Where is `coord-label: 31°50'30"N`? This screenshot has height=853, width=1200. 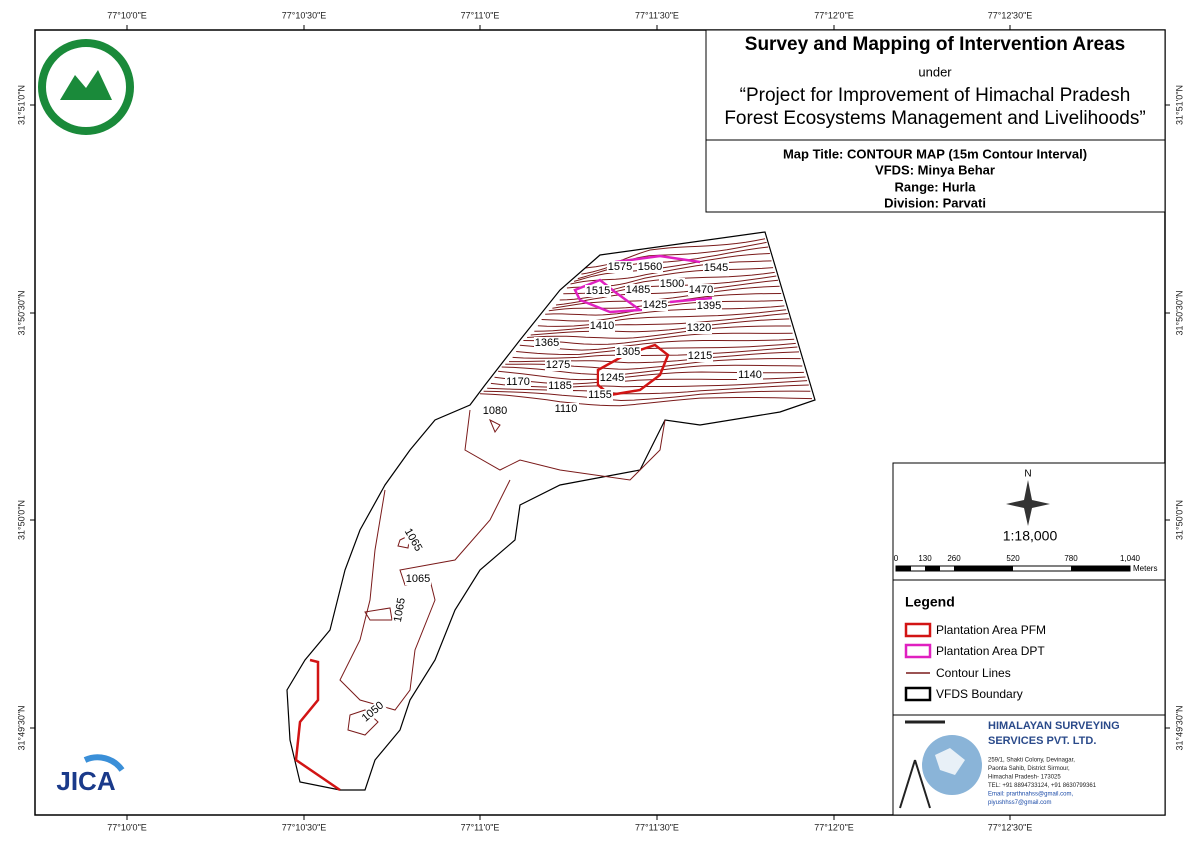 coord-label: 31°50'30"N is located at coordinates (1179, 312).